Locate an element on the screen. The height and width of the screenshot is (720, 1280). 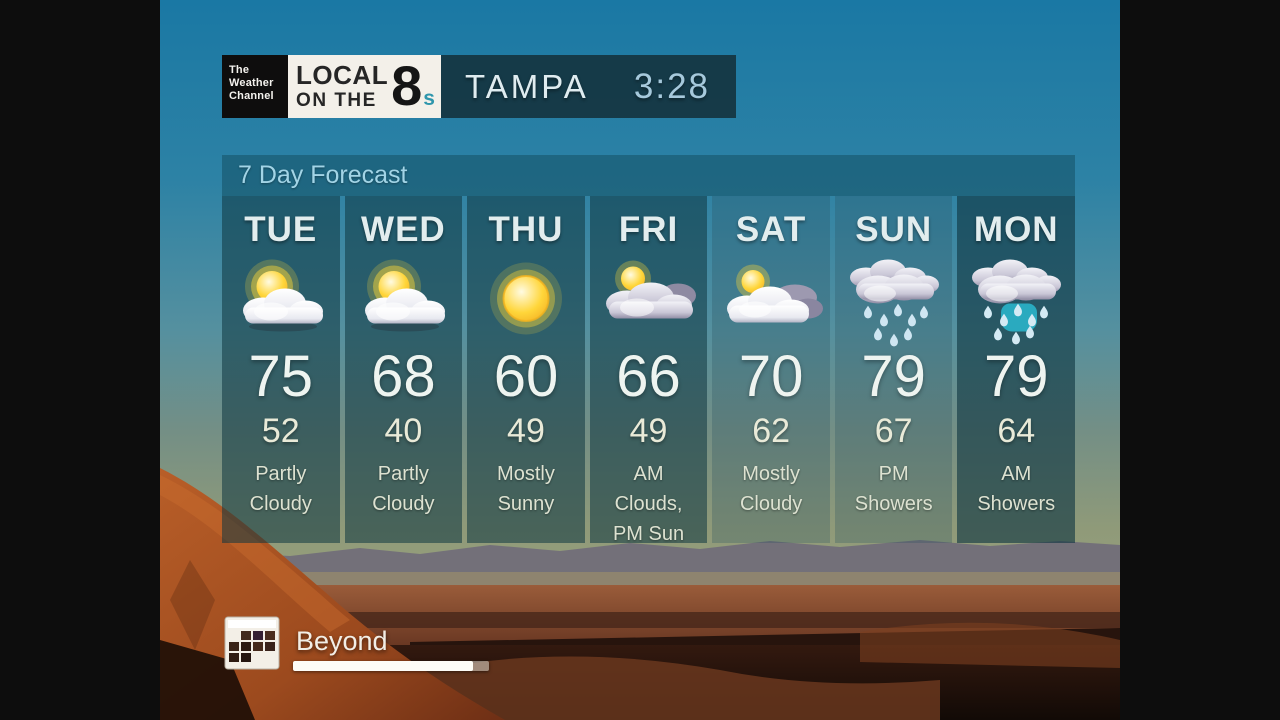
low-temp: 40 is located at coordinates (403, 431).